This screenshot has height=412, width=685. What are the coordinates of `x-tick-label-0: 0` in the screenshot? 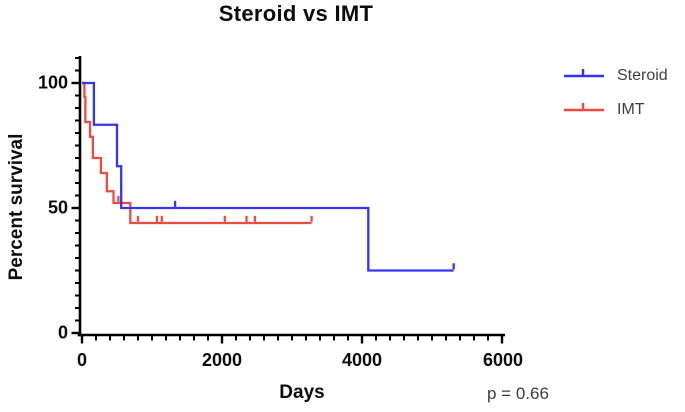 It's located at (81, 360).